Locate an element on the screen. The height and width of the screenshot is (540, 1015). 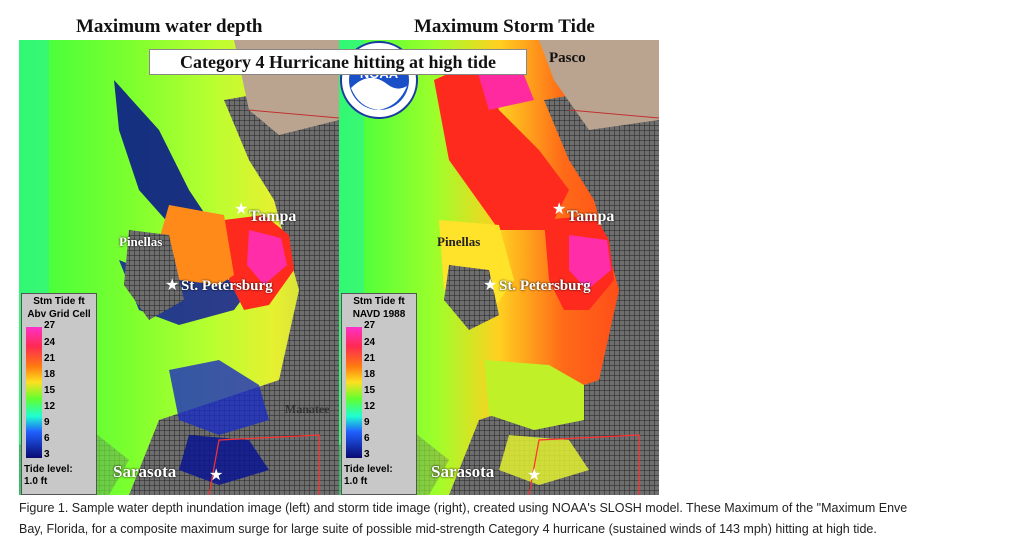
place-label-pasco: Pasco is located at coordinates (567, 58).